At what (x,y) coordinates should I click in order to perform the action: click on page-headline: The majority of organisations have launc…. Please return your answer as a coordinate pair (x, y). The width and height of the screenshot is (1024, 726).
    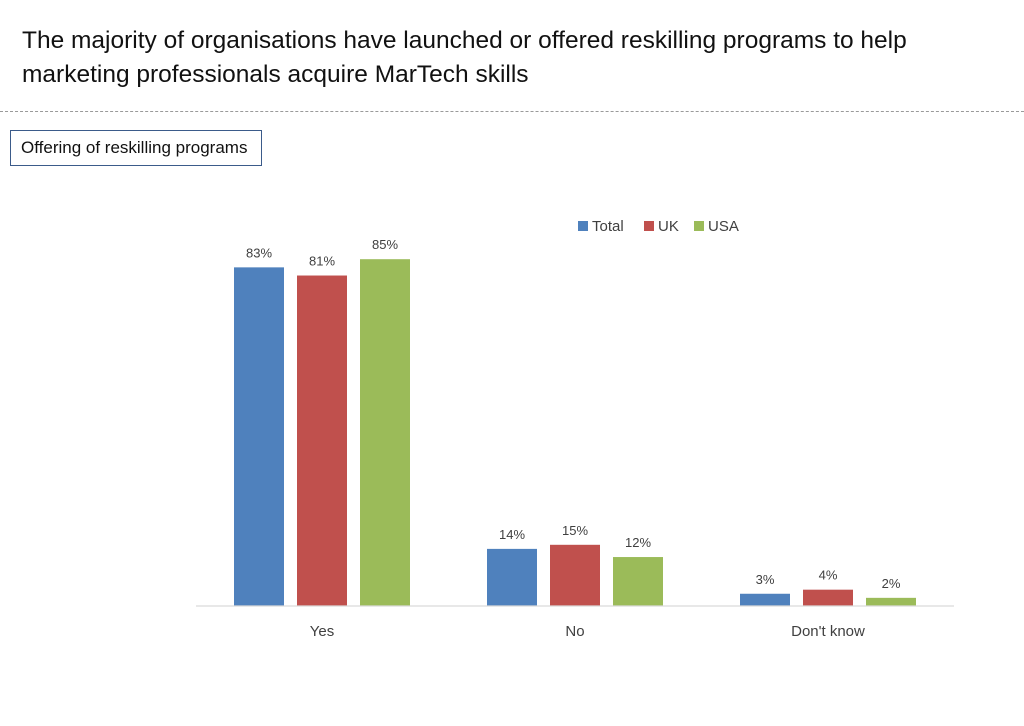
    Looking at the image, I should click on (464, 57).